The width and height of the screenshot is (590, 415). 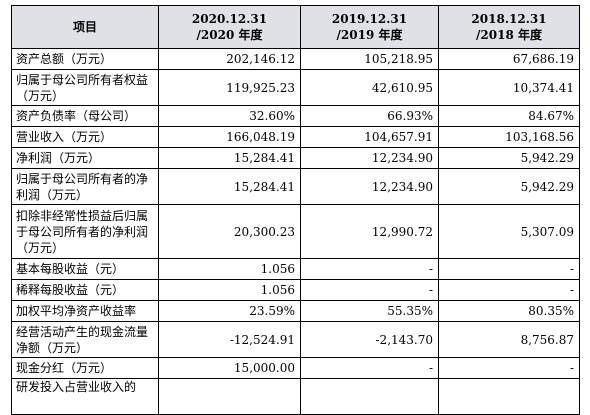 What do you see at coordinates (229, 137) in the screenshot?
I see `cell-2020: 166,048.19` at bounding box center [229, 137].